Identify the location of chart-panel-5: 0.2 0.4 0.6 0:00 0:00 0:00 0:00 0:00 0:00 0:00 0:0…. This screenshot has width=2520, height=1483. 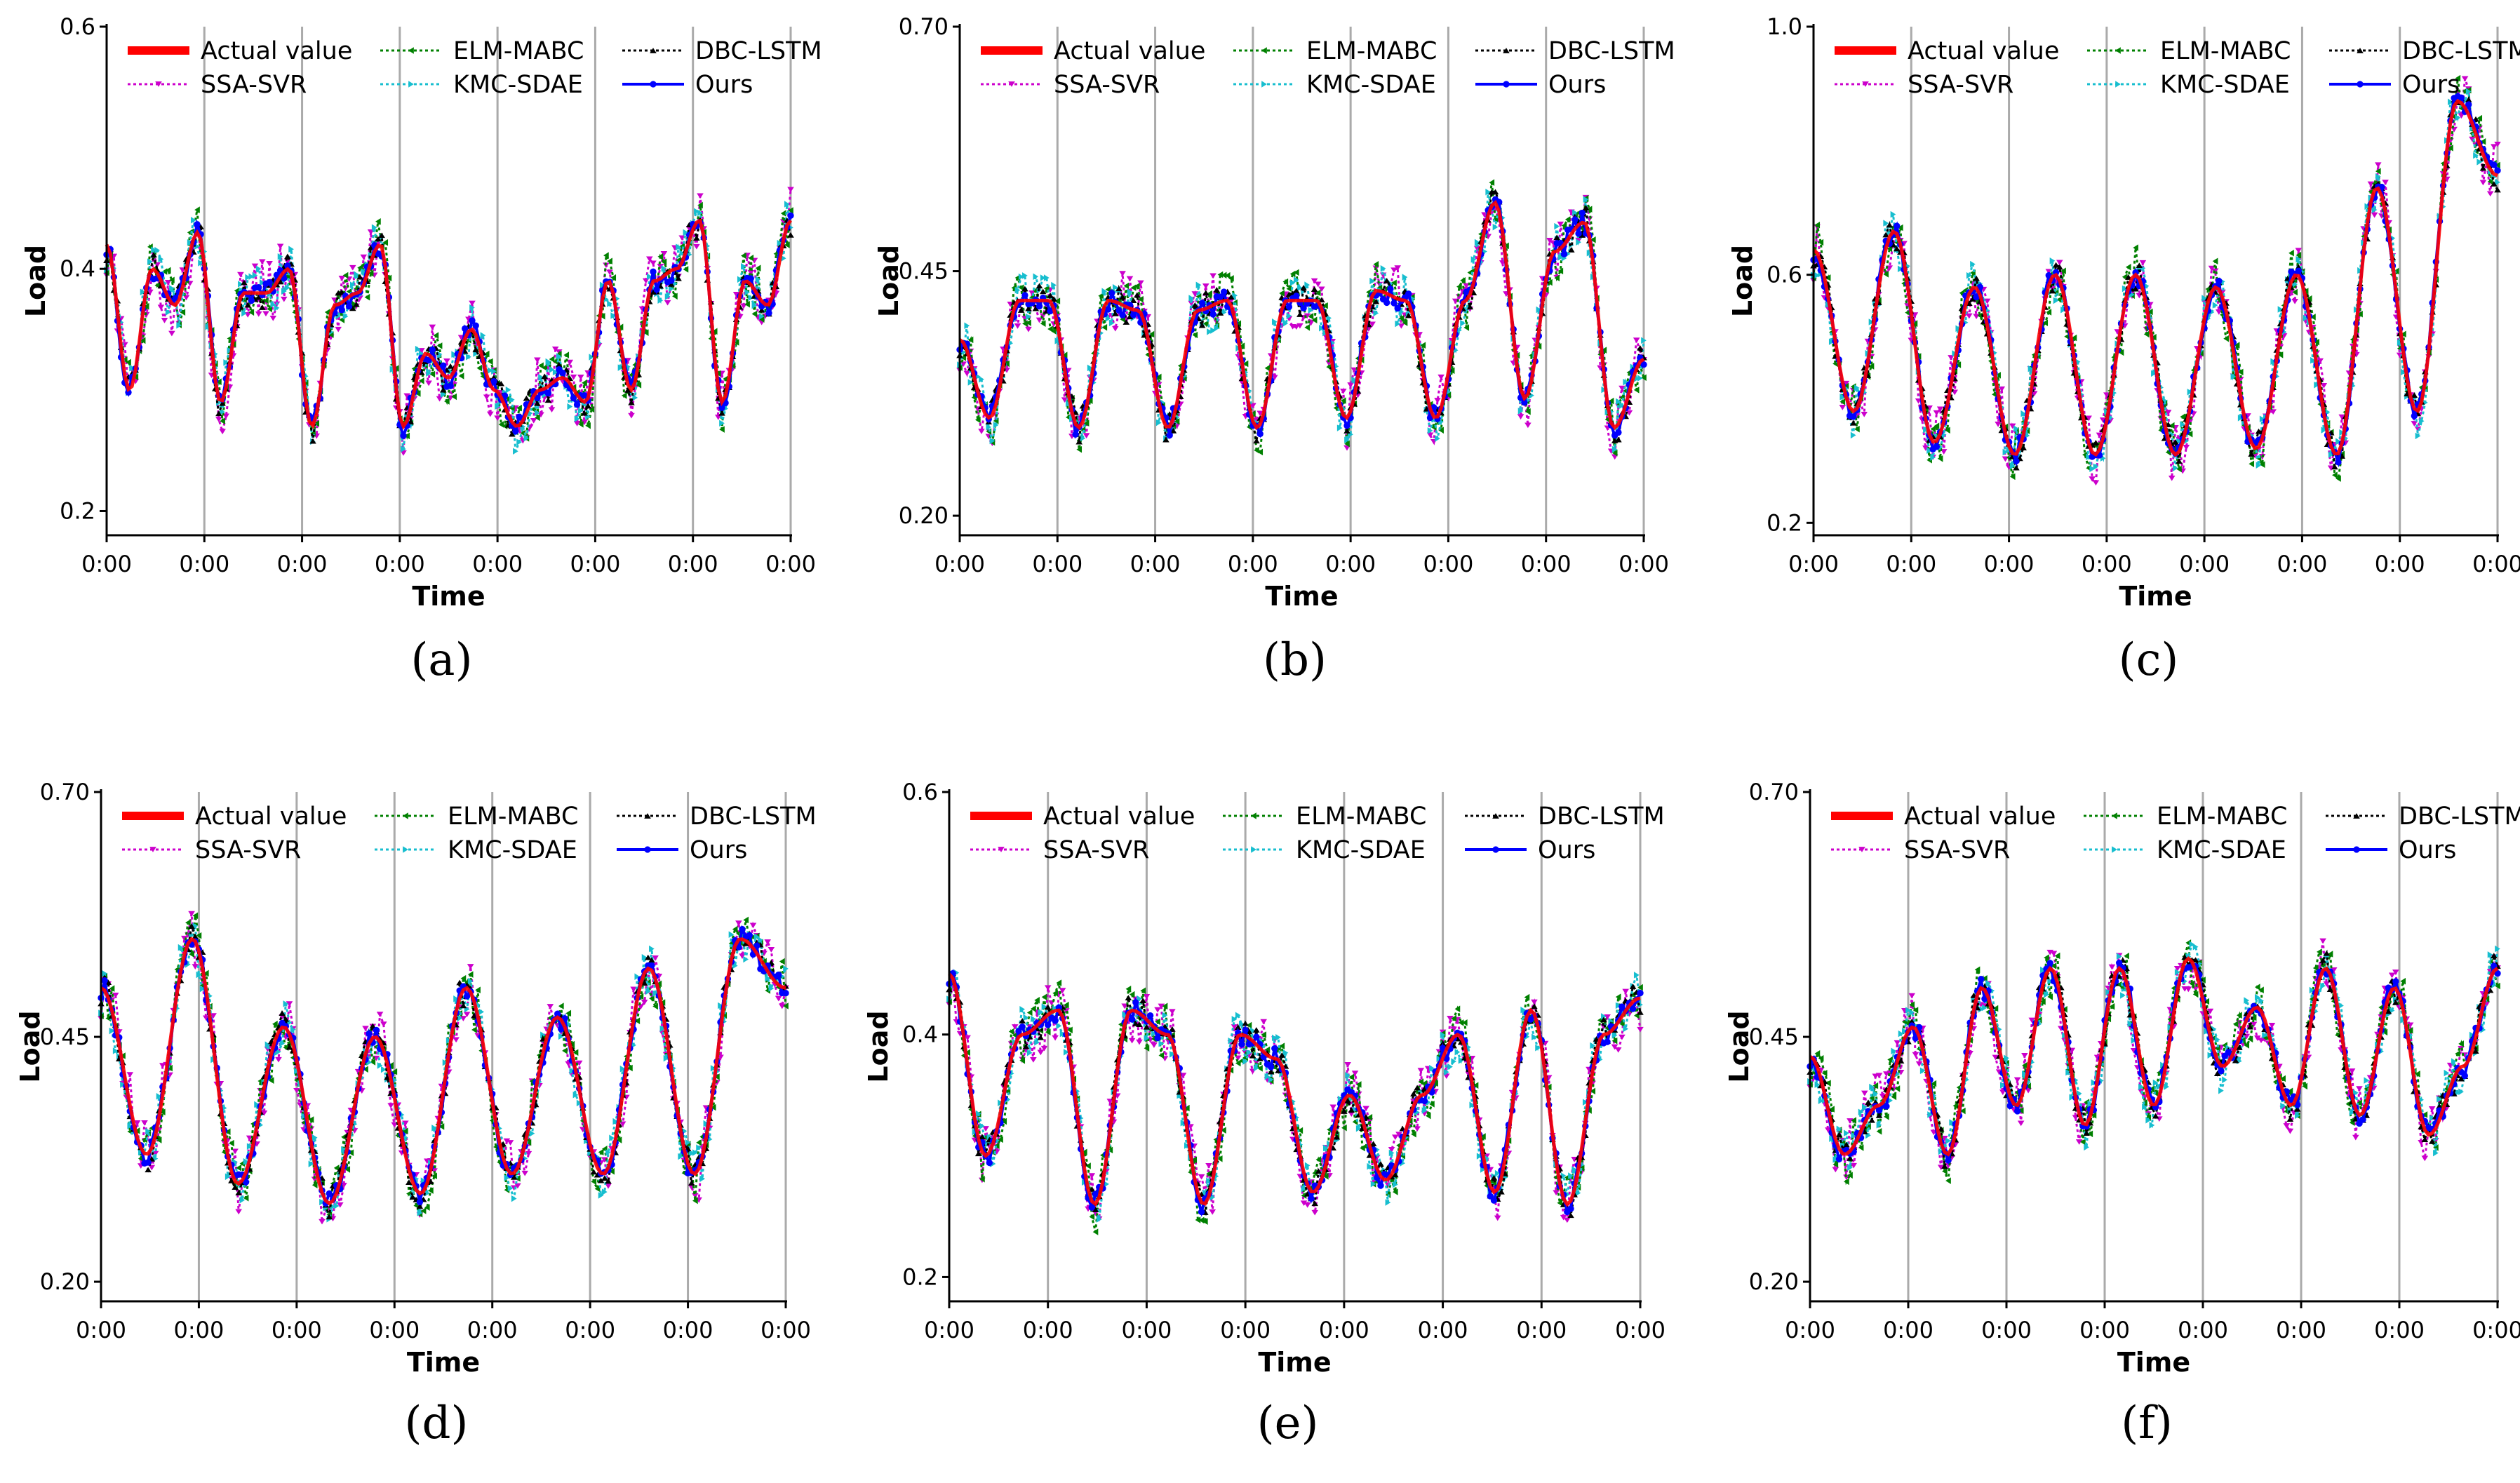
(1264, 1114).